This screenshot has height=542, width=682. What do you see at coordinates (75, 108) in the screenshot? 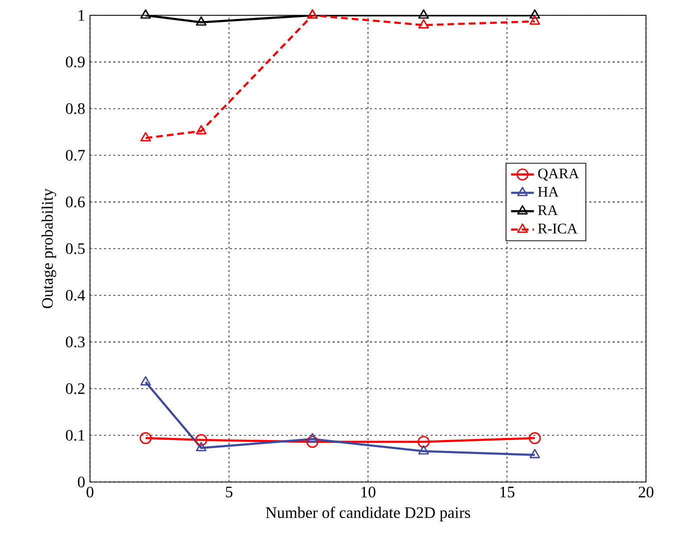
I see `y-tick-label: 0.8` at bounding box center [75, 108].